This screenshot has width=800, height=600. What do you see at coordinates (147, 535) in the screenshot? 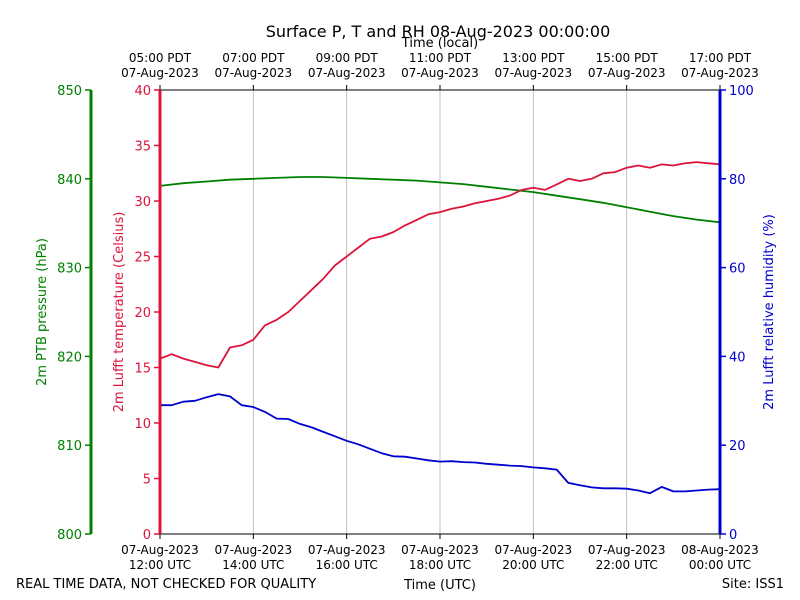
I see `temperature-tick-label: 0` at bounding box center [147, 535].